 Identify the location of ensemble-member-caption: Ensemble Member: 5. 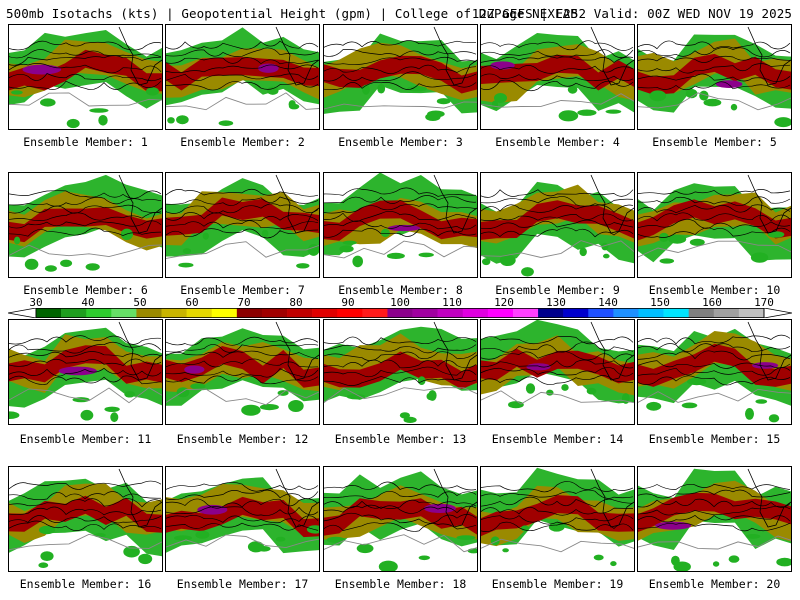
(714, 142).